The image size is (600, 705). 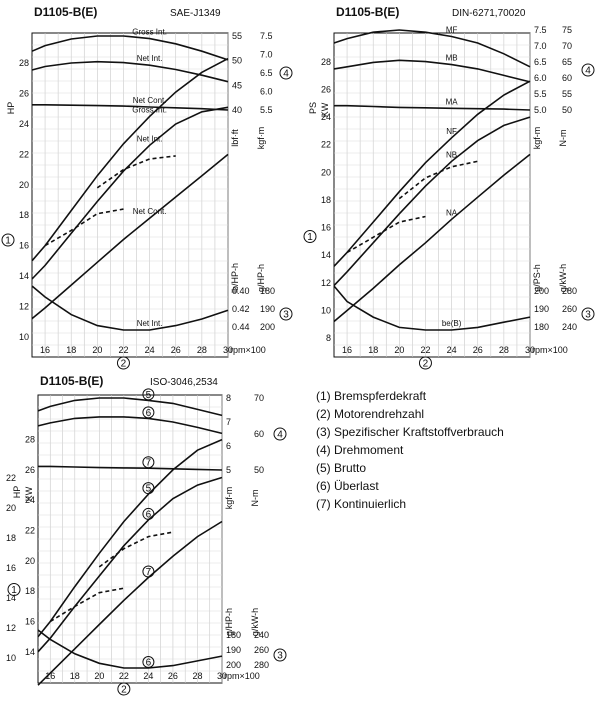 I want to click on power-axis2-tick: 18, so click(x=11, y=538).